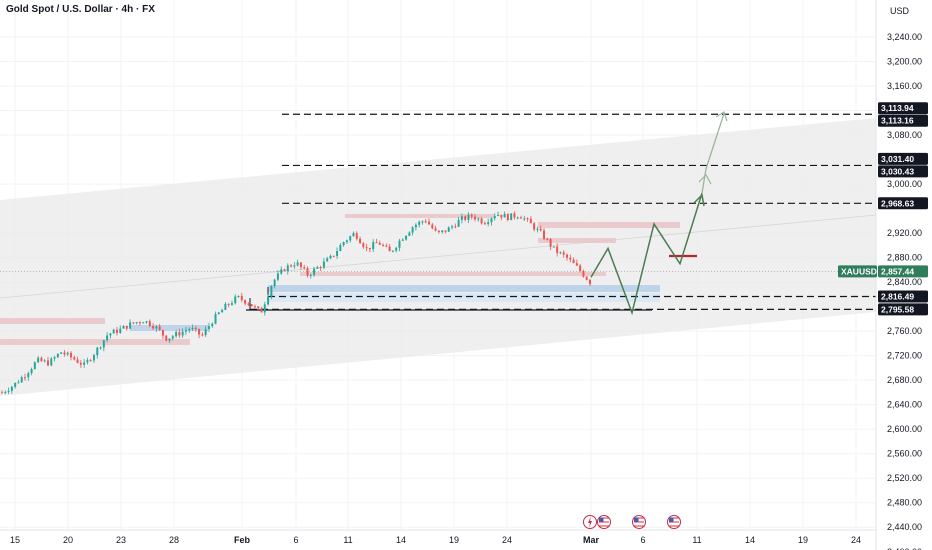  Describe the element at coordinates (903, 171) in the screenshot. I see `price-level-badge: 3,030.43` at that location.